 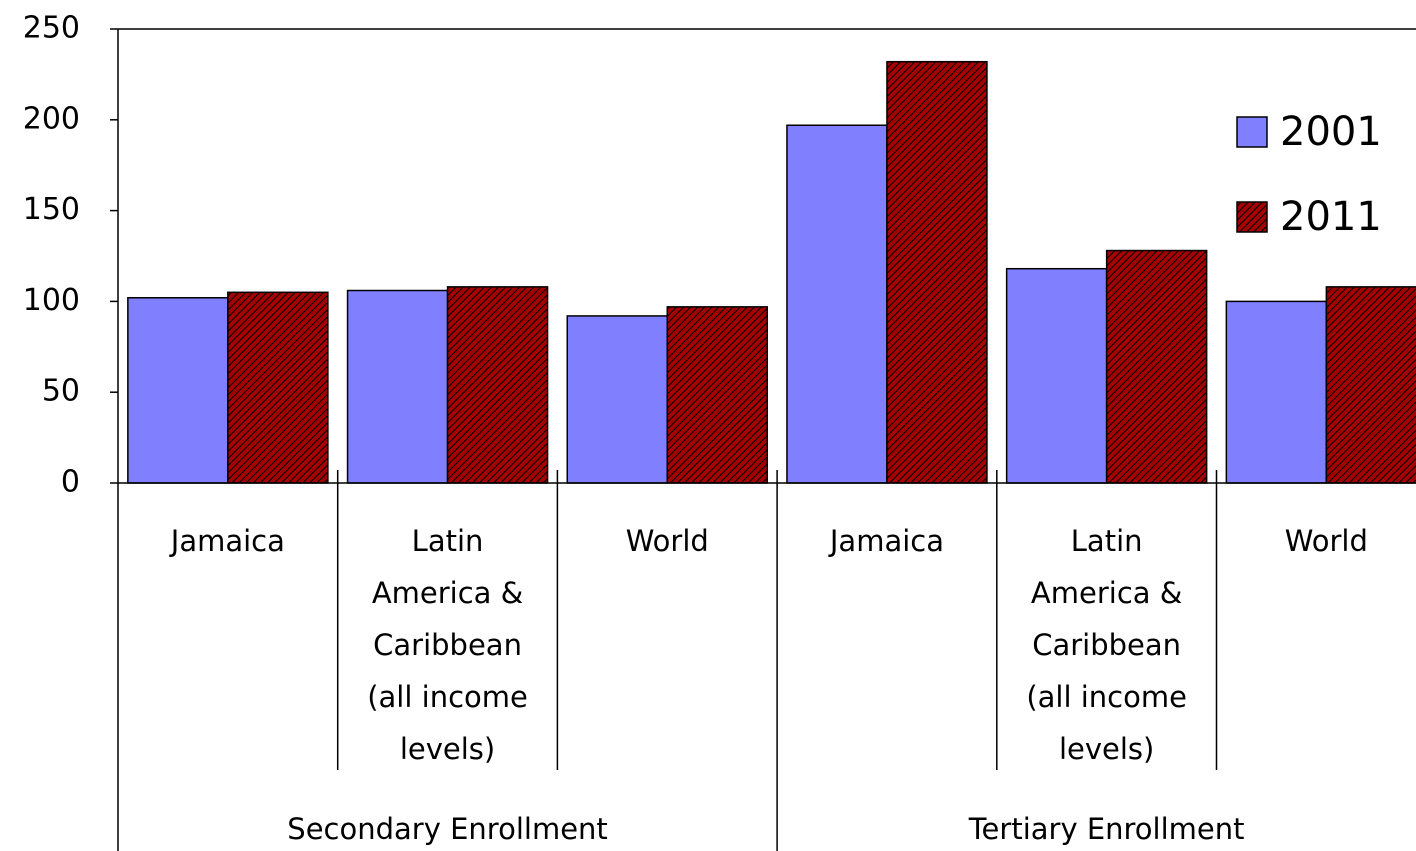 What do you see at coordinates (51, 118) in the screenshot?
I see `y-tick-label: 200` at bounding box center [51, 118].